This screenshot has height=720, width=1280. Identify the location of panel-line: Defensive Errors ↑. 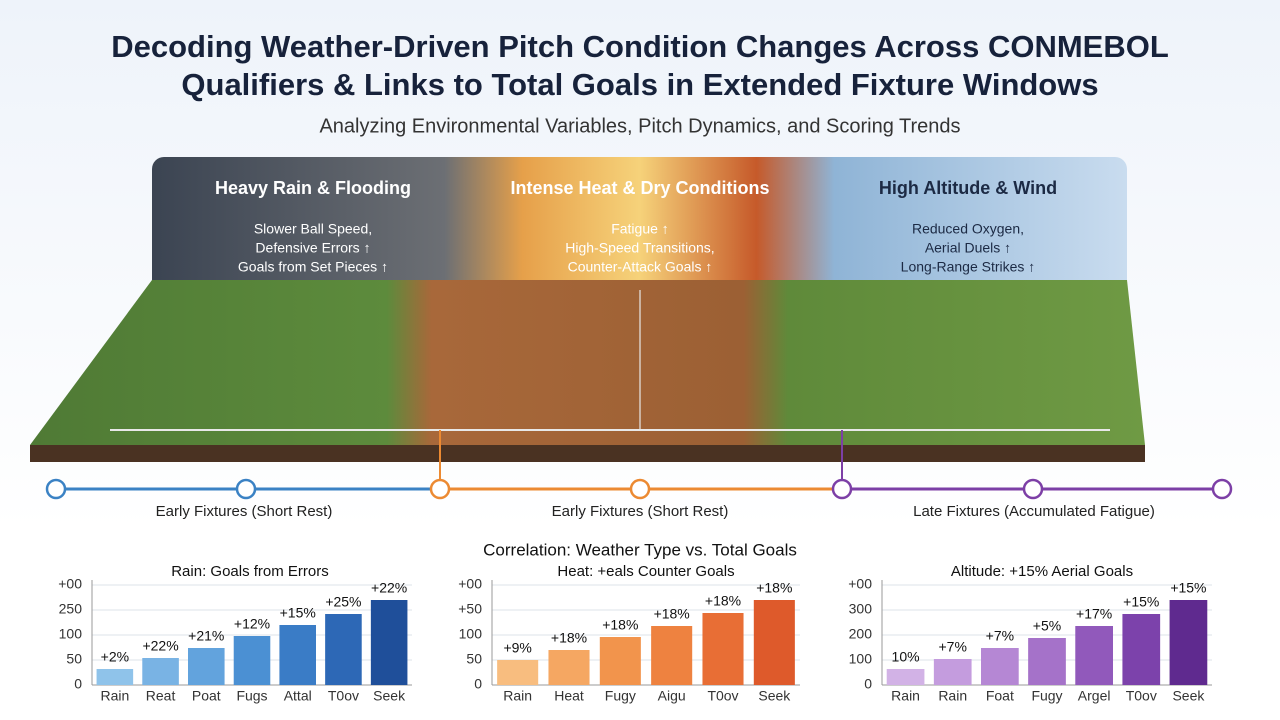
(312, 248).